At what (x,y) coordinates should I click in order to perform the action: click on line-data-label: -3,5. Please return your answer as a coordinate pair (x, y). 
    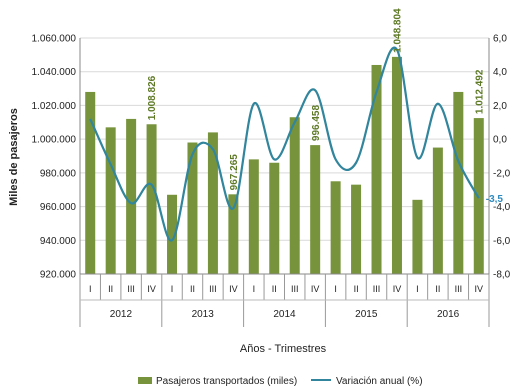
    Looking at the image, I should click on (495, 199).